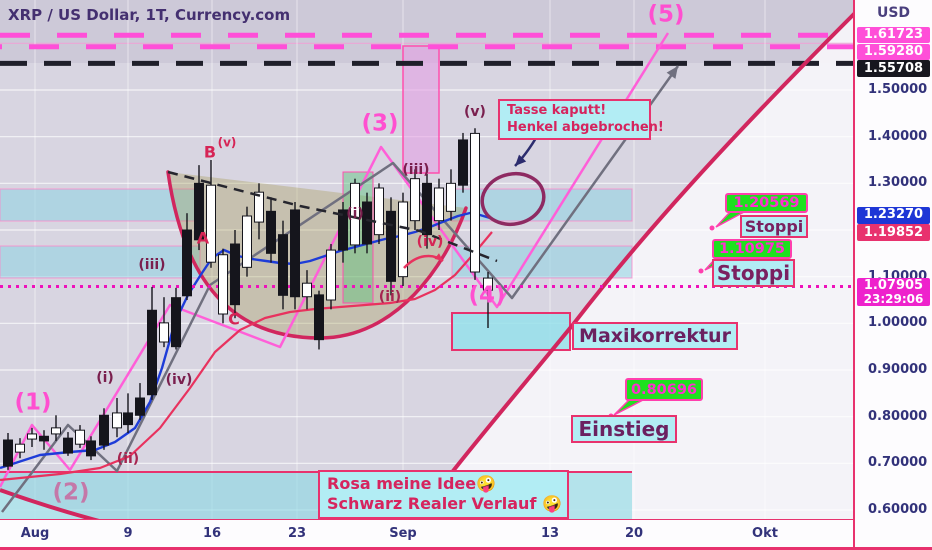  I want to click on maxikorrektur-zone, so click(511, 331).